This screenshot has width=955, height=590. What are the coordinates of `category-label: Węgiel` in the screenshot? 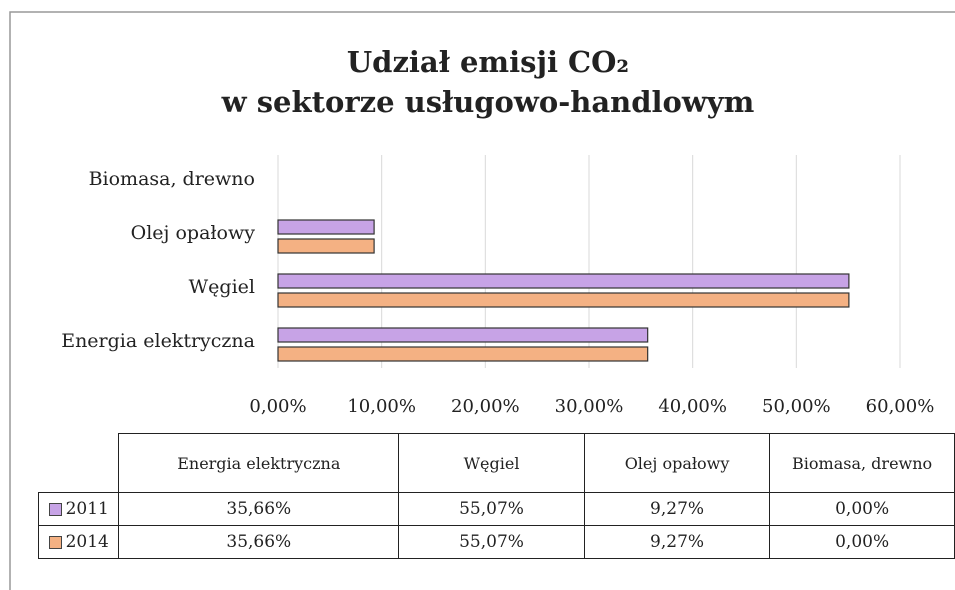 It's located at (222, 287).